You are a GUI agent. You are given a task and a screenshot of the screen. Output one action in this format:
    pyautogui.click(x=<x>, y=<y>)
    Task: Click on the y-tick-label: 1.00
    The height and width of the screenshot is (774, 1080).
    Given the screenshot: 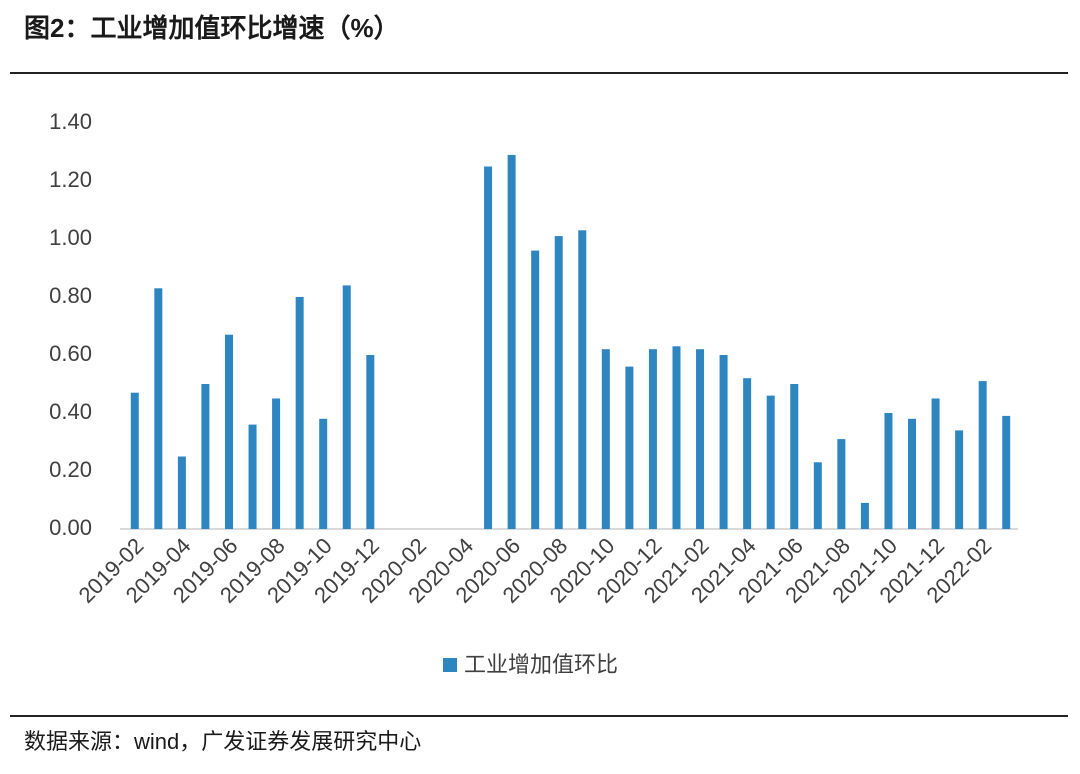 What is the action you would take?
    pyautogui.click(x=70, y=237)
    